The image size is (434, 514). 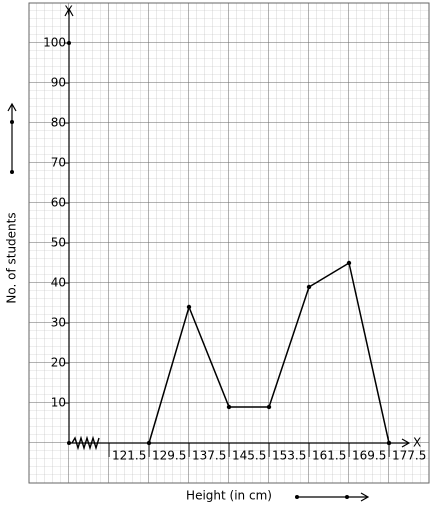 What do you see at coordinates (58, 203) in the screenshot?
I see `y-tick-label: 60` at bounding box center [58, 203].